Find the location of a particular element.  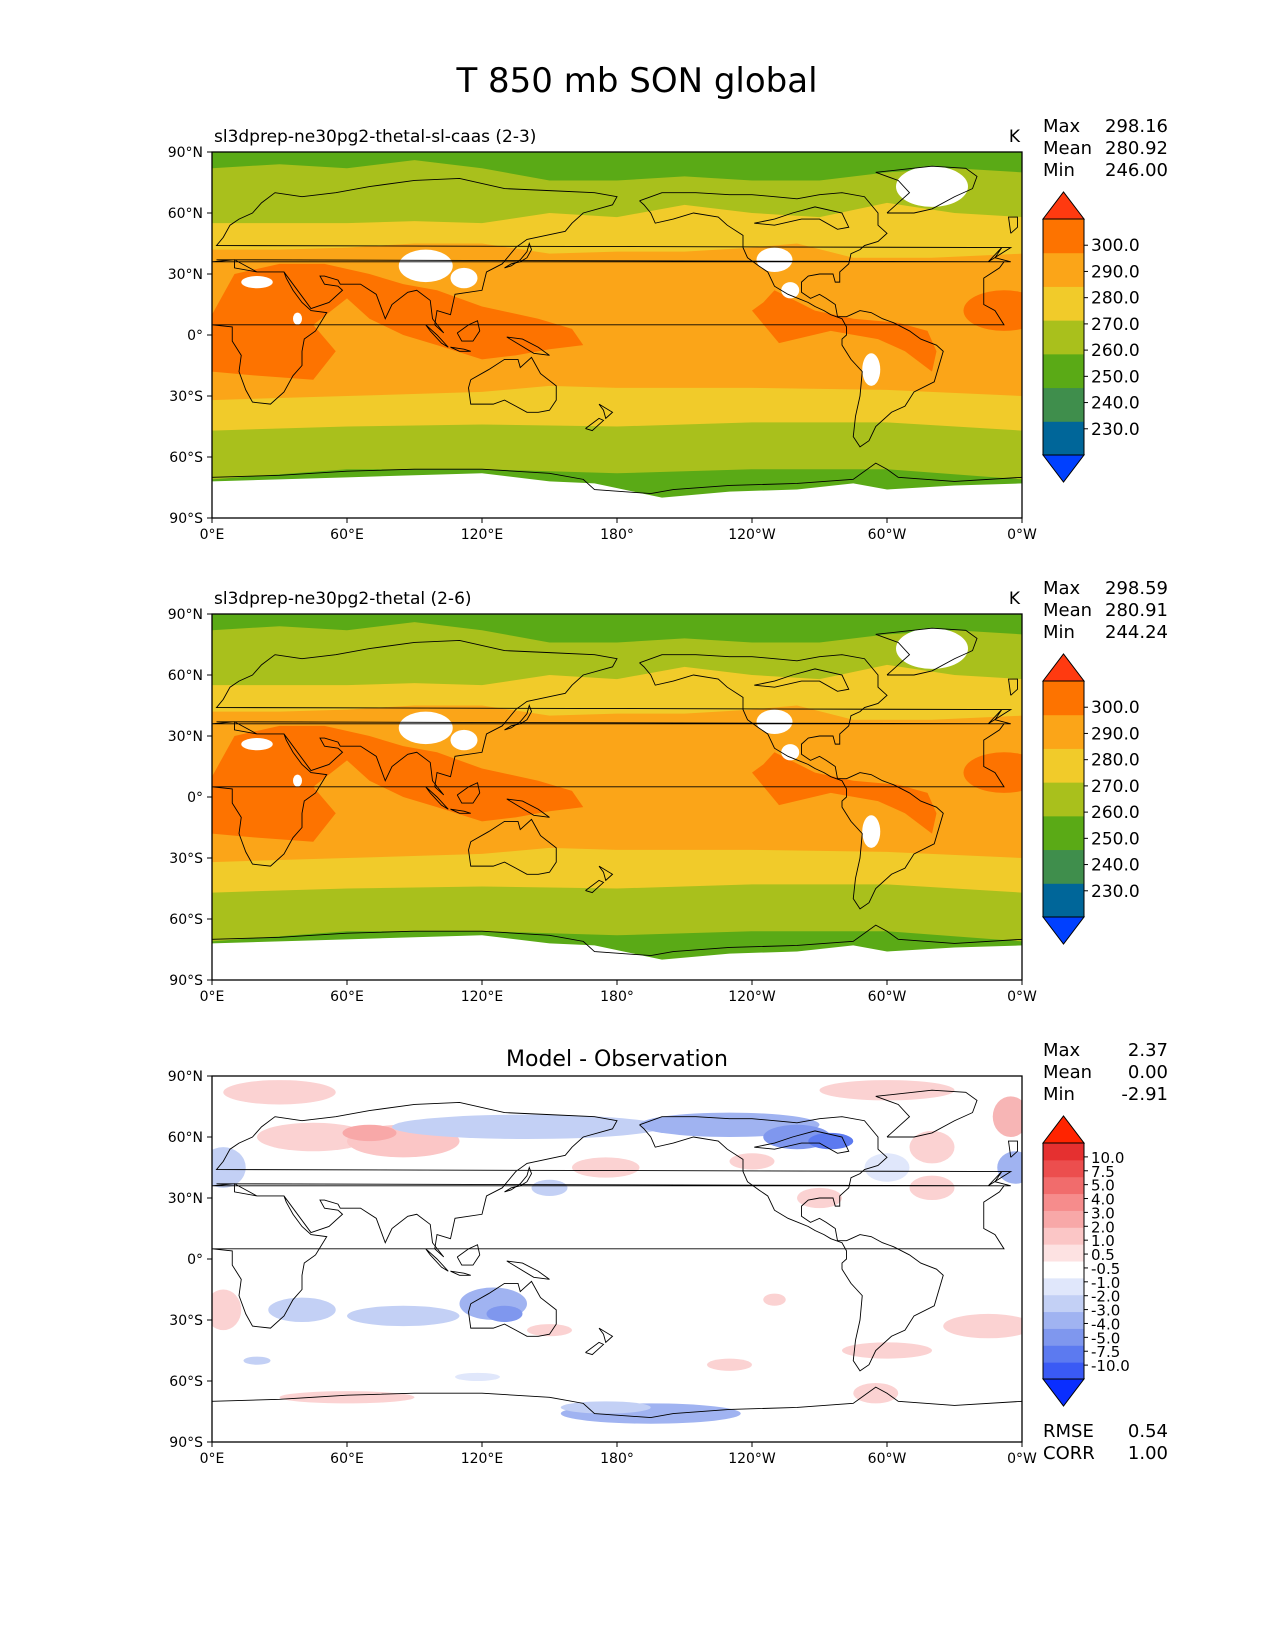

lon-tick-label: 180° is located at coordinates (617, 997).